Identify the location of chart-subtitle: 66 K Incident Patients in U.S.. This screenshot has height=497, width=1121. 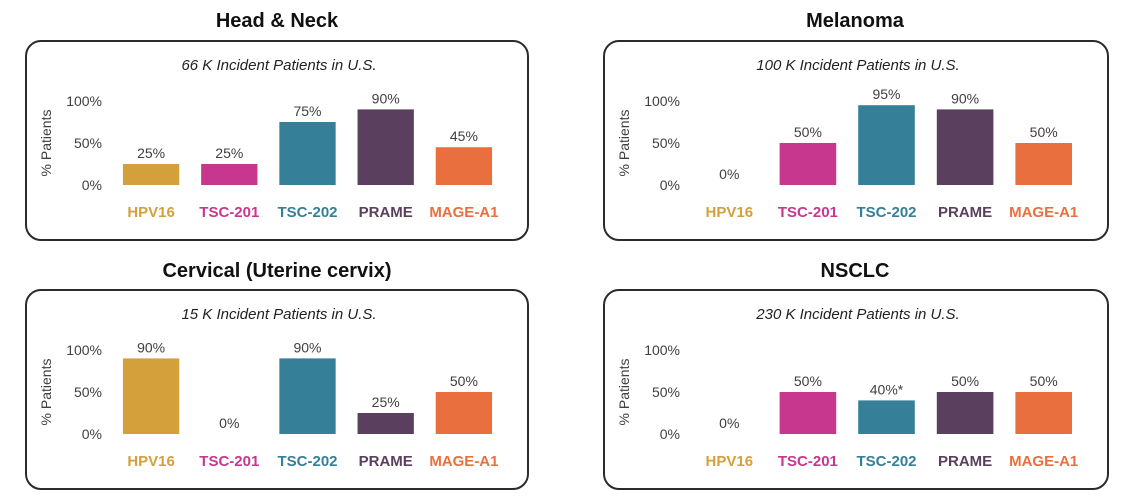
(278, 65).